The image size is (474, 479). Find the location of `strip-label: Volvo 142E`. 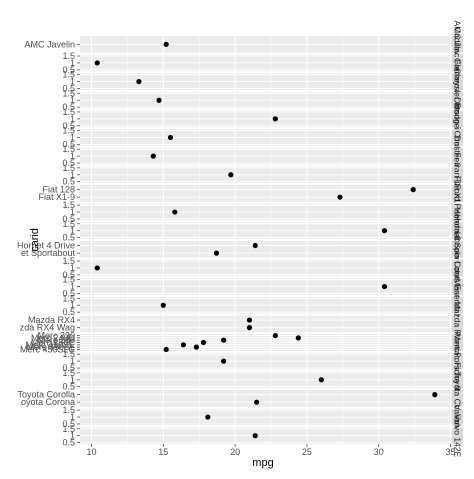

strip-label: Volvo 142E is located at coordinates (458, 435).